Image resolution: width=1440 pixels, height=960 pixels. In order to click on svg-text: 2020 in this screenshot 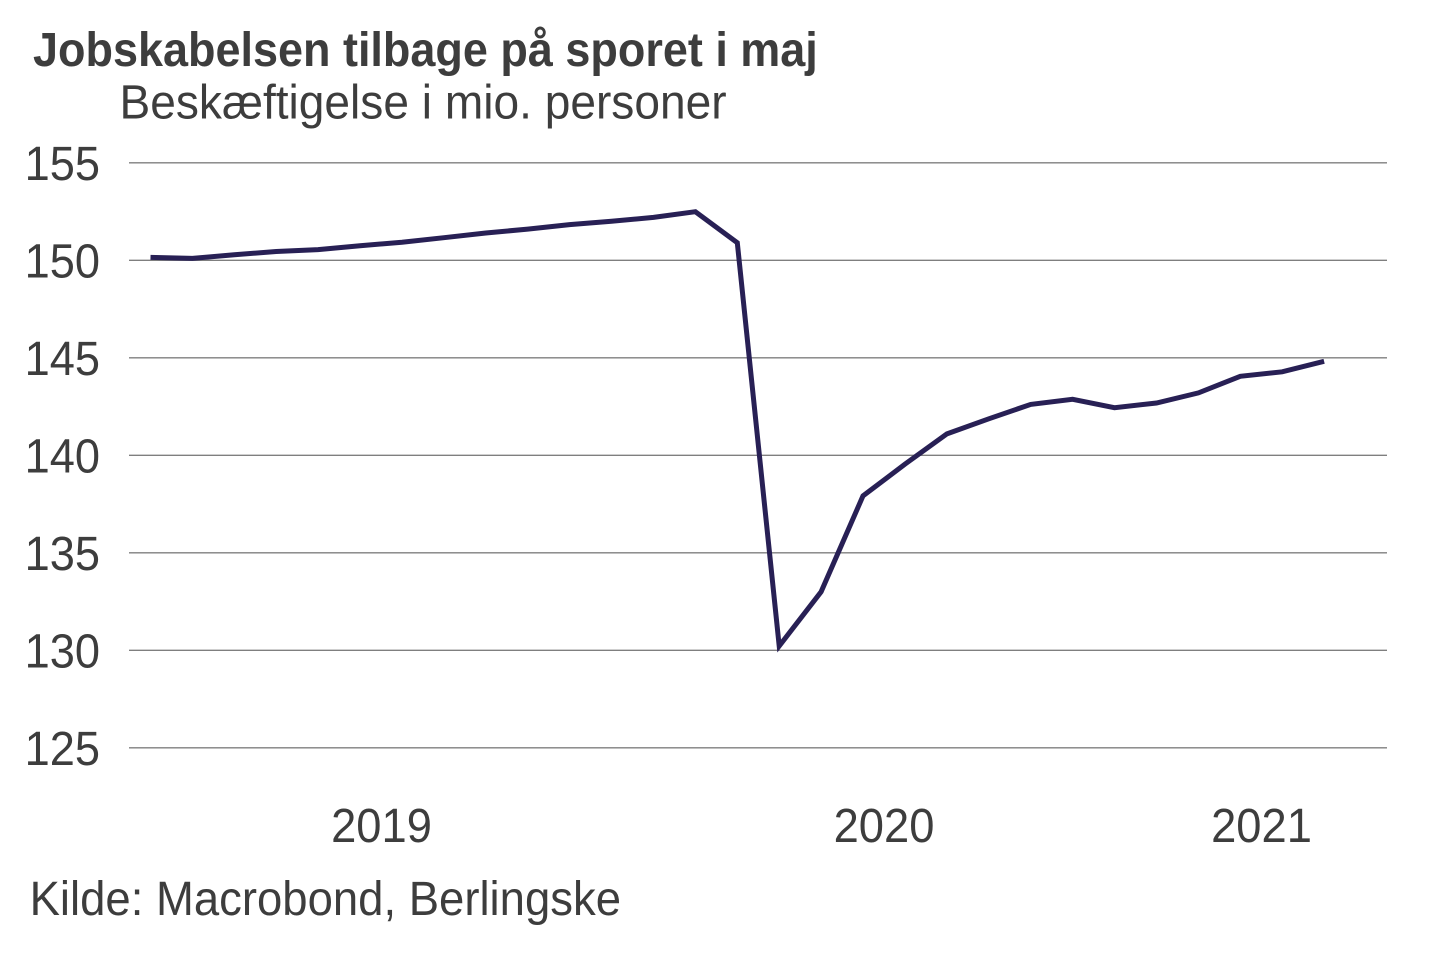, I will do `click(884, 826)`.